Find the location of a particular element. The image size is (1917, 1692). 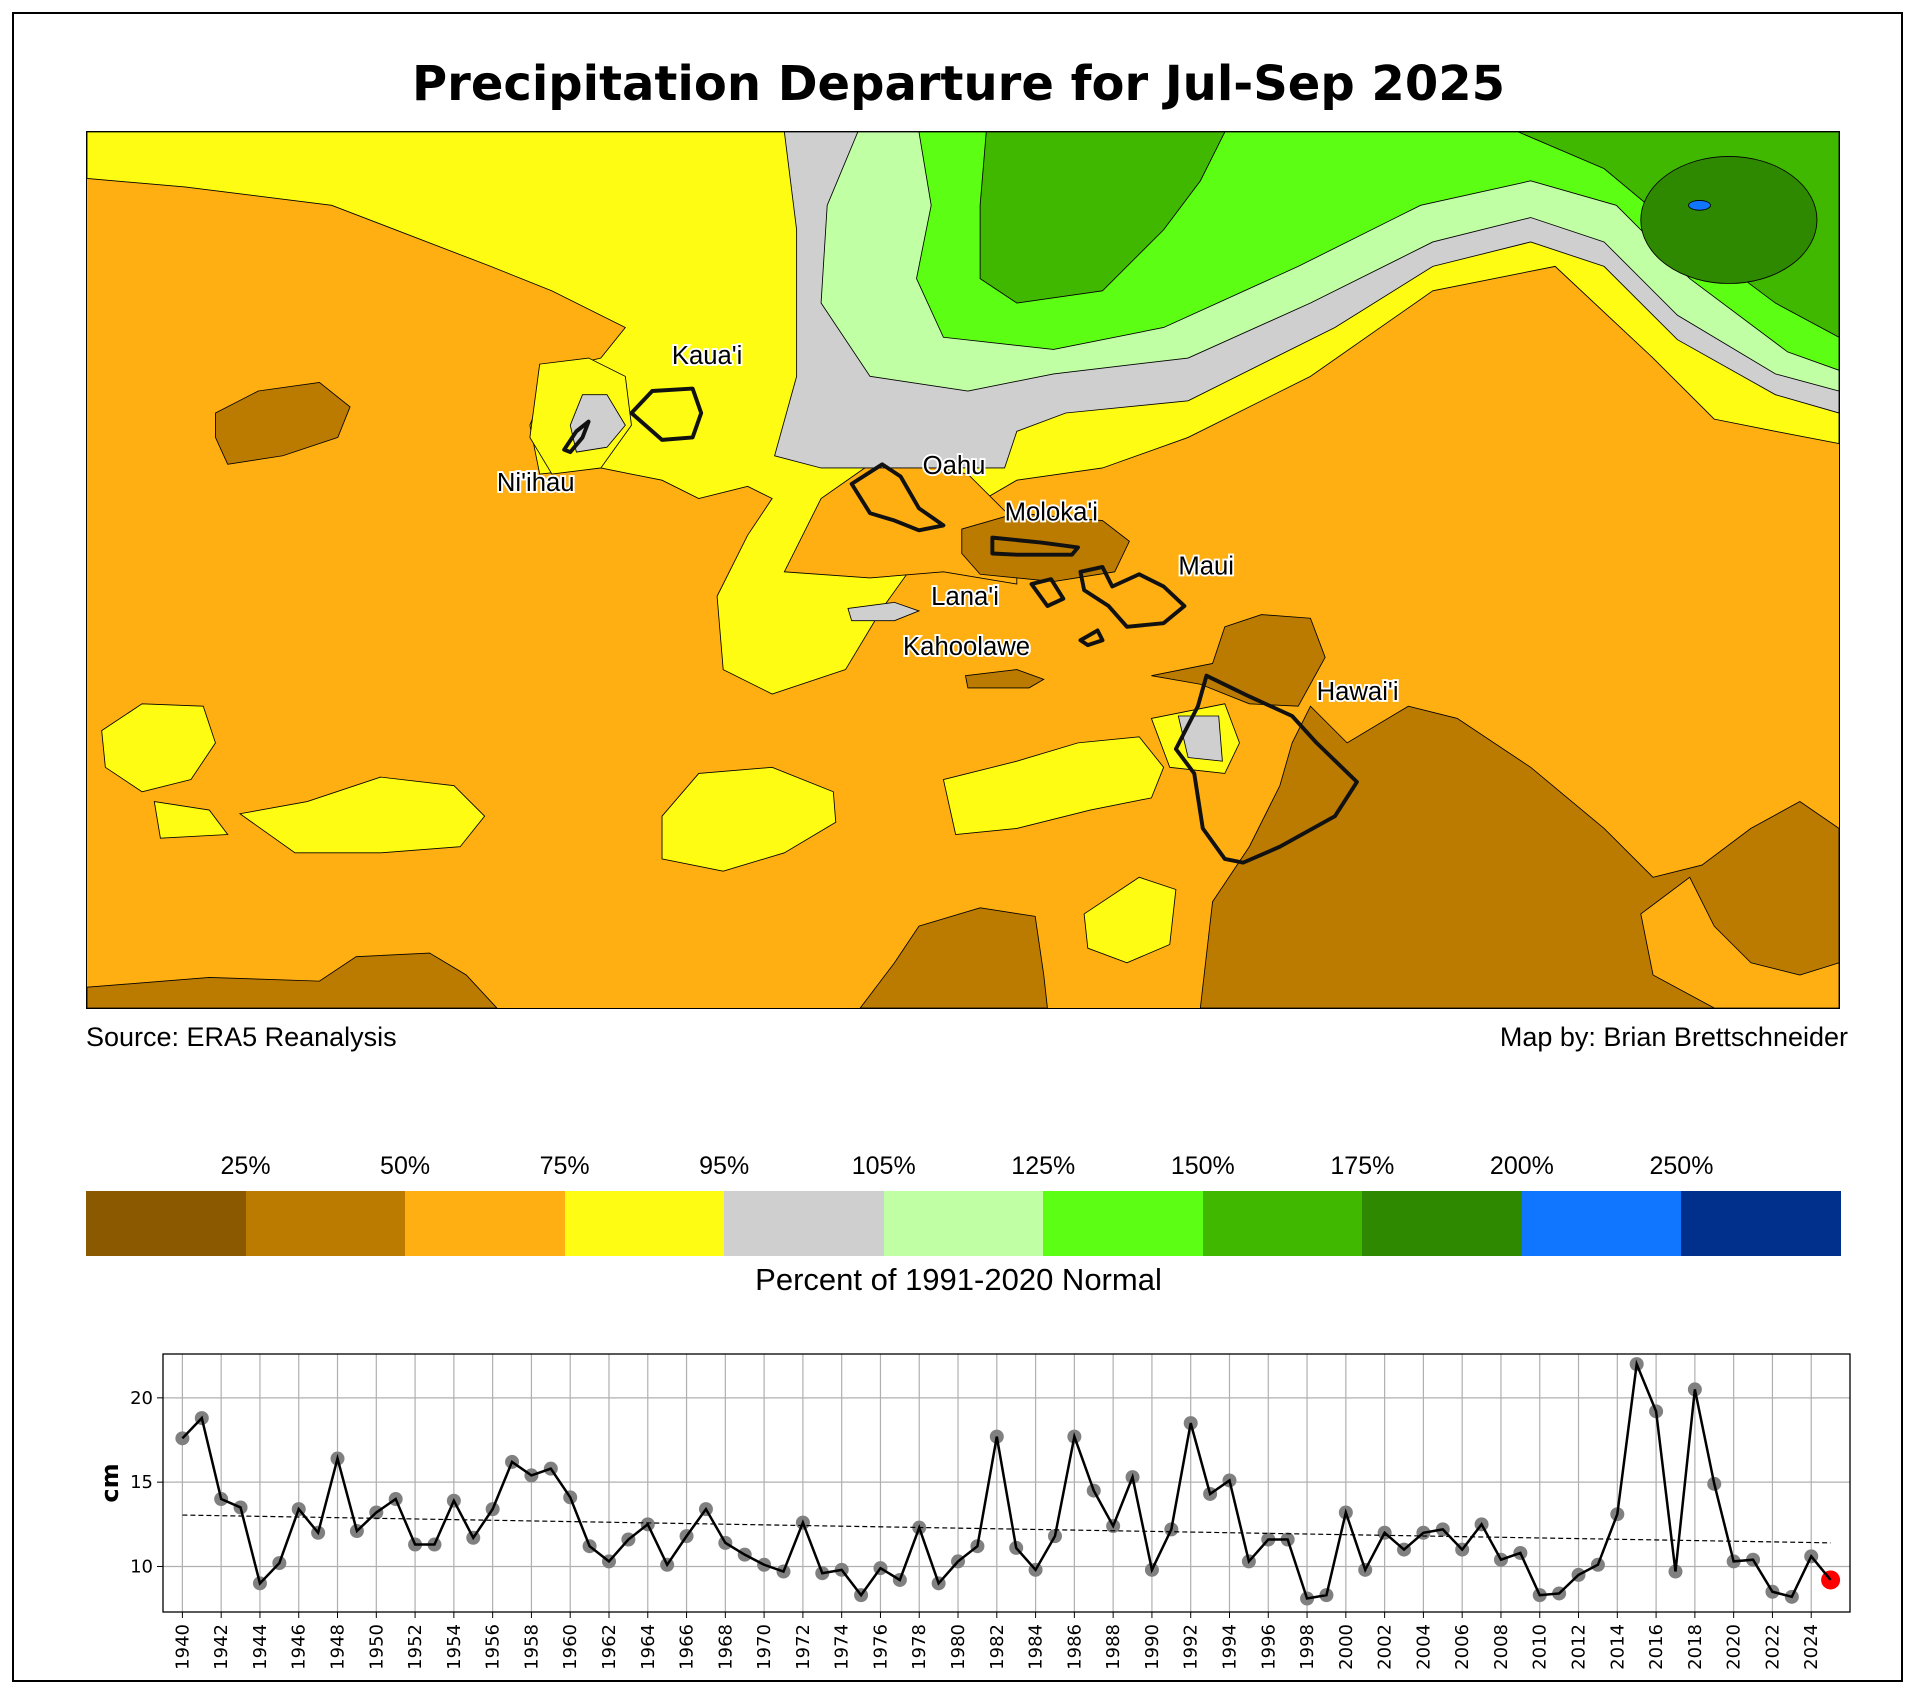

x-tick-label: 1956 is located at coordinates (493, 1647).